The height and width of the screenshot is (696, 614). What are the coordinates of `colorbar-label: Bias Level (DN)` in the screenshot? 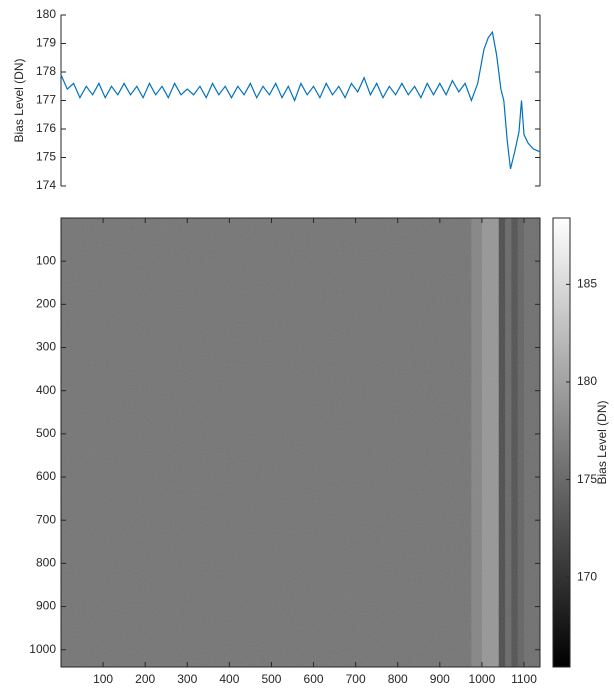 It's located at (602, 442).